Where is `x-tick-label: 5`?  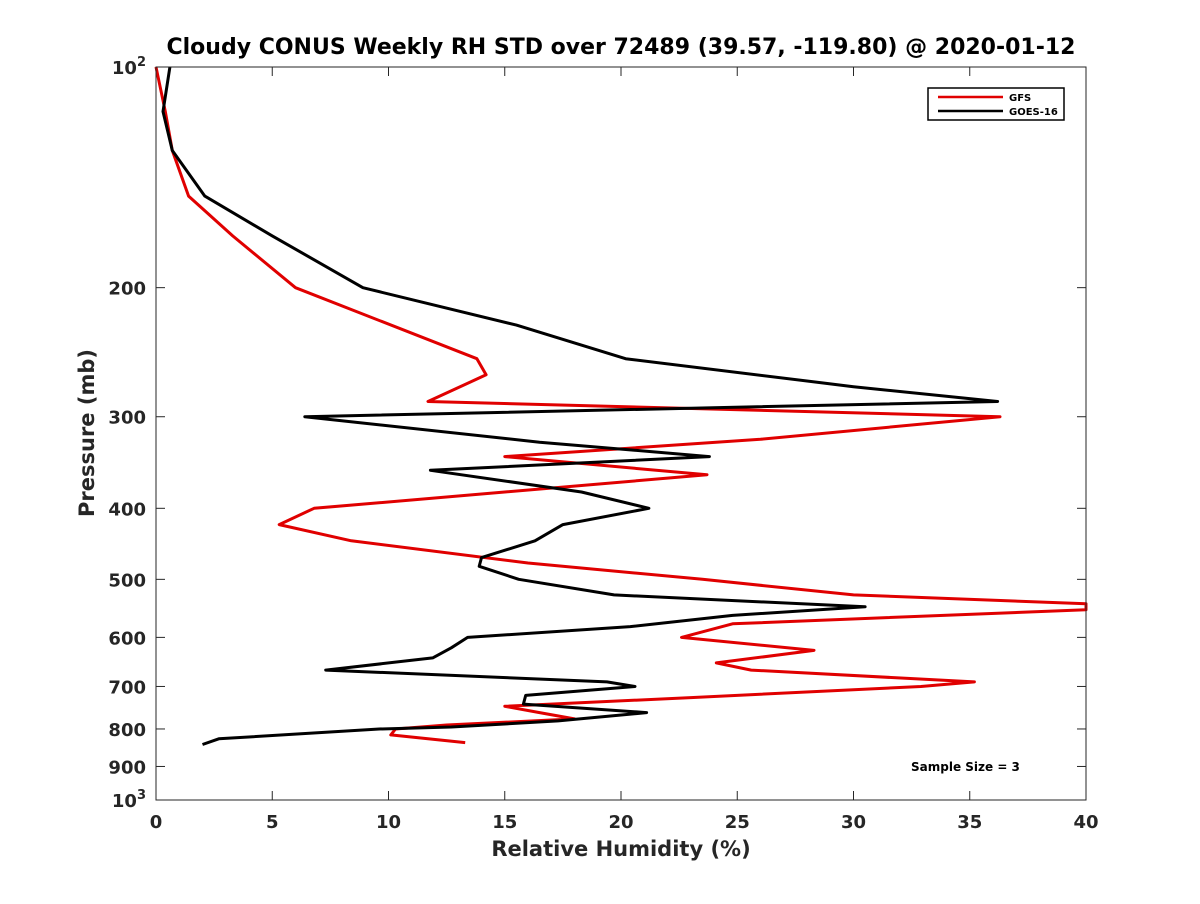 x-tick-label: 5 is located at coordinates (272, 822).